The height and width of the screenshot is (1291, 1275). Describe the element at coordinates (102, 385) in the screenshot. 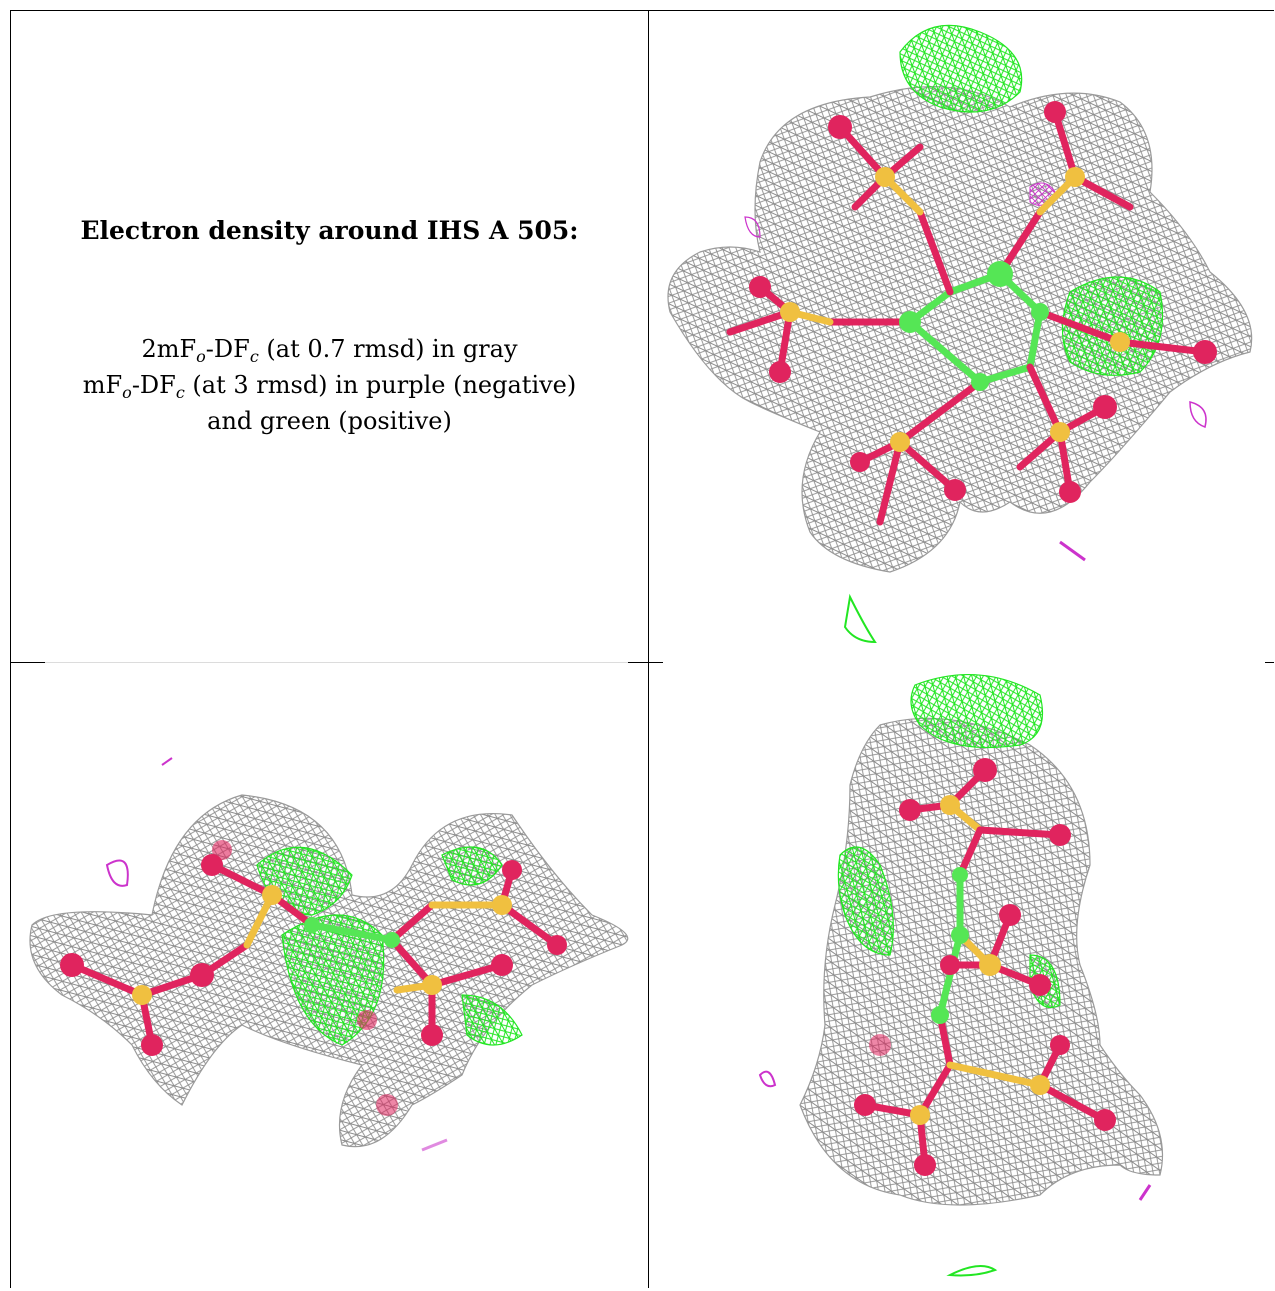

I see `caption-text: mF` at that location.